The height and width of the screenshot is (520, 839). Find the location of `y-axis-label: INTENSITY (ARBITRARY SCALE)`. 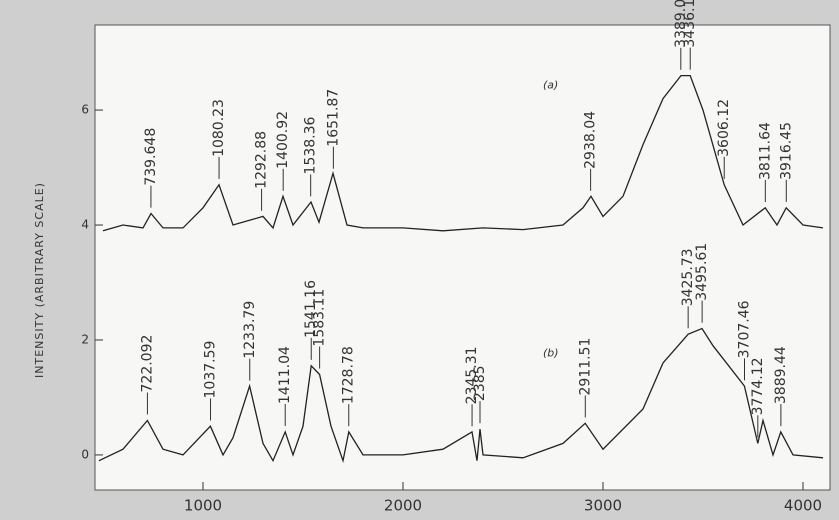

y-axis-label: INTENSITY (ARBITRARY SCALE) is located at coordinates (39, 280).